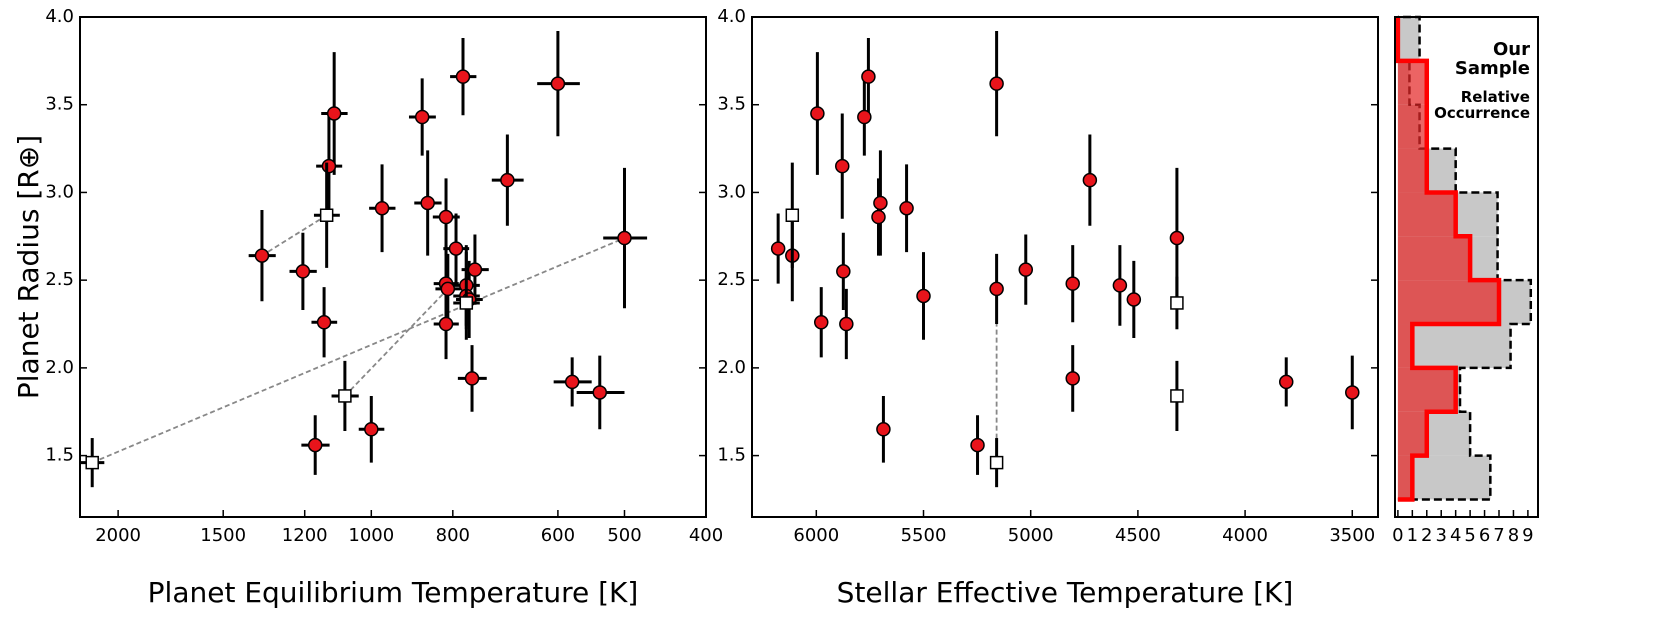  Describe the element at coordinates (1469, 535) in the screenshot. I see `x-tick-label: 5` at that location.